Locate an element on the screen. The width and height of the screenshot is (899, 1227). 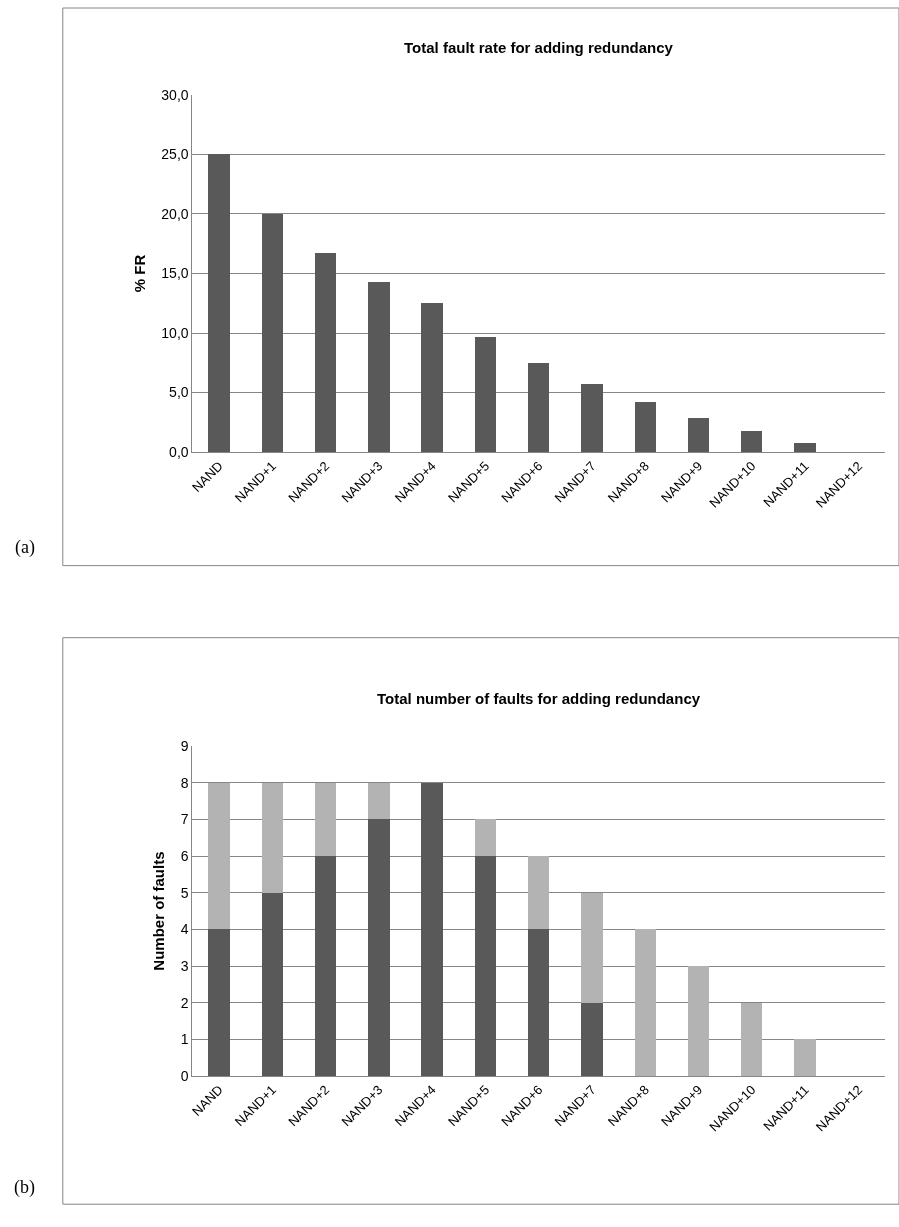
y-tick-label: 0,0 is located at coordinates (179, 452).